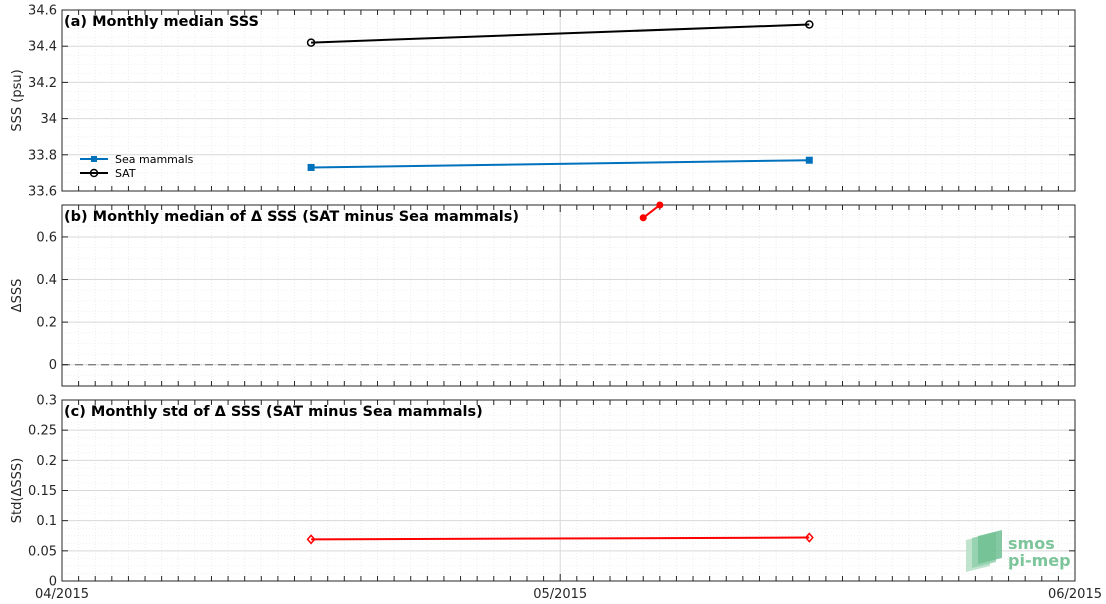 The image size is (1106, 604). I want to click on x-tick-label: 05/2015, so click(560, 594).